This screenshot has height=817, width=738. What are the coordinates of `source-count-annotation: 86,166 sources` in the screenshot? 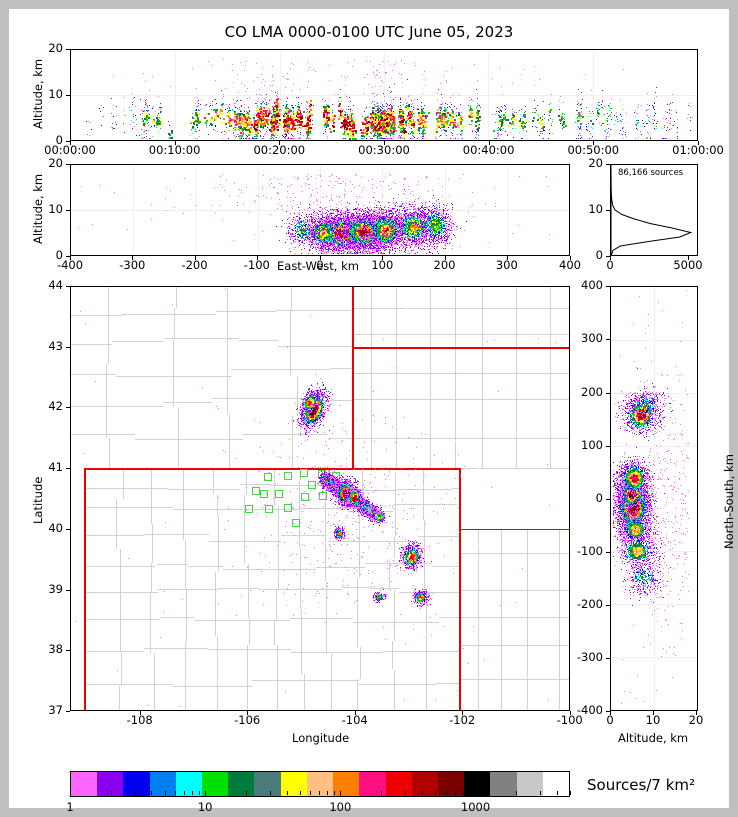 It's located at (650, 173).